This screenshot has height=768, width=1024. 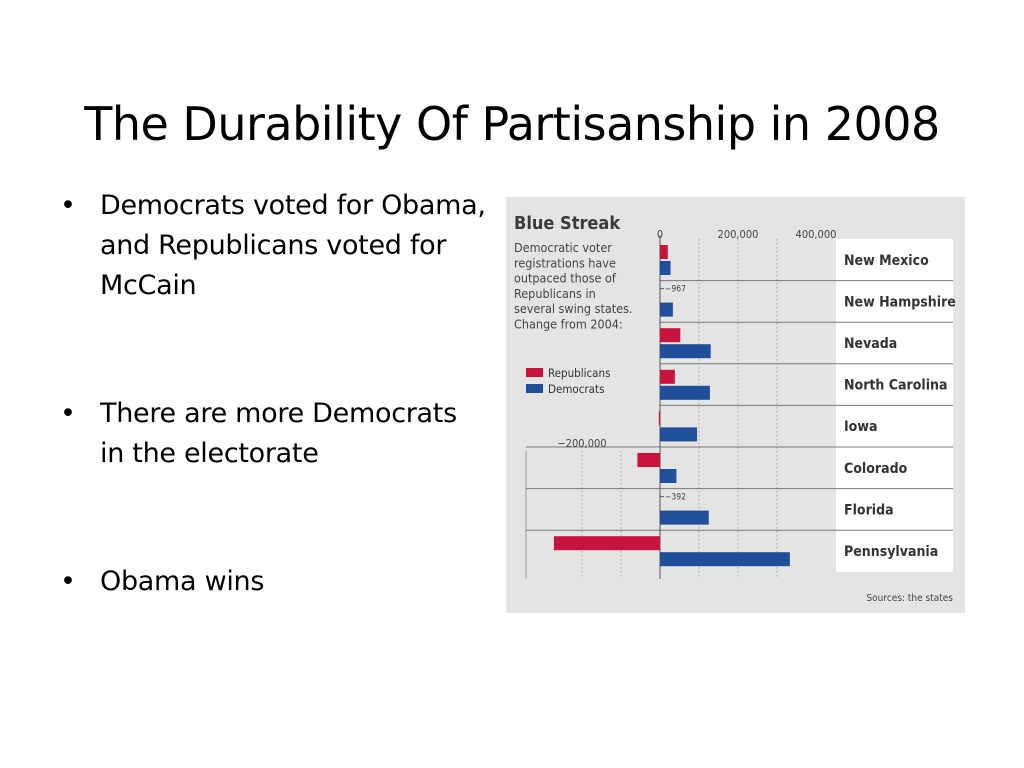 What do you see at coordinates (567, 223) in the screenshot?
I see `chart-title: Blue Streak` at bounding box center [567, 223].